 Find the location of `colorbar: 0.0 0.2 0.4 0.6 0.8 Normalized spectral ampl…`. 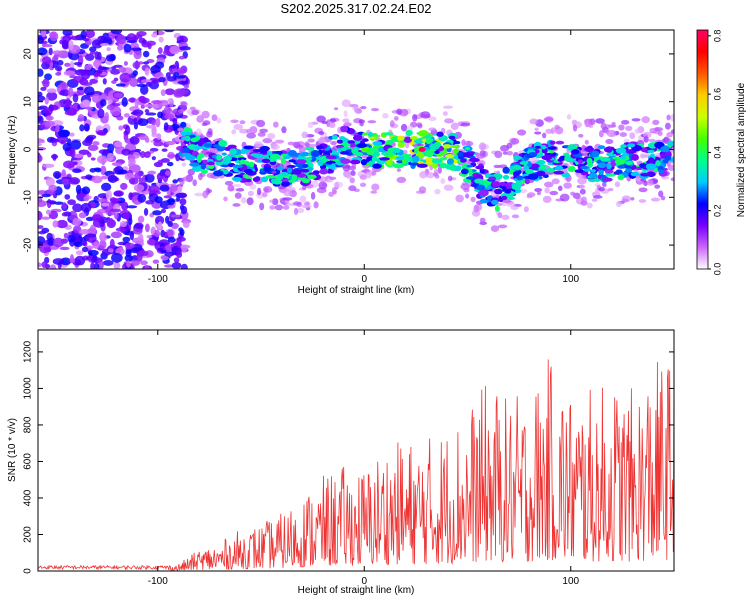

colorbar: 0.0 0.2 0.4 0.6 0.8 Normalized spectral ampl… is located at coordinates (721, 152).